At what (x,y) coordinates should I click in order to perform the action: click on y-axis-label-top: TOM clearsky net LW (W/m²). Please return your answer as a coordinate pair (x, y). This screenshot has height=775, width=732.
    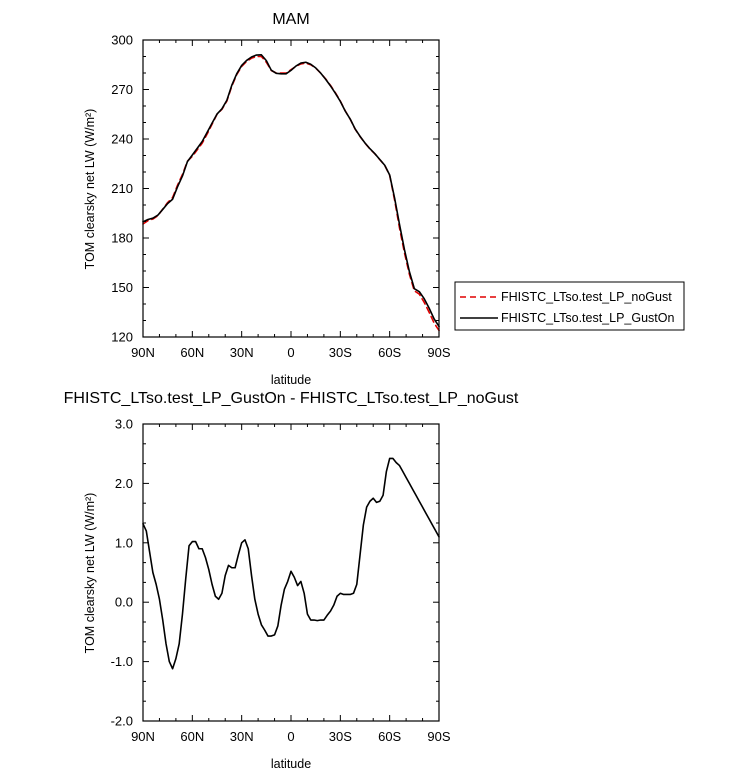
    Looking at the image, I should click on (90, 189).